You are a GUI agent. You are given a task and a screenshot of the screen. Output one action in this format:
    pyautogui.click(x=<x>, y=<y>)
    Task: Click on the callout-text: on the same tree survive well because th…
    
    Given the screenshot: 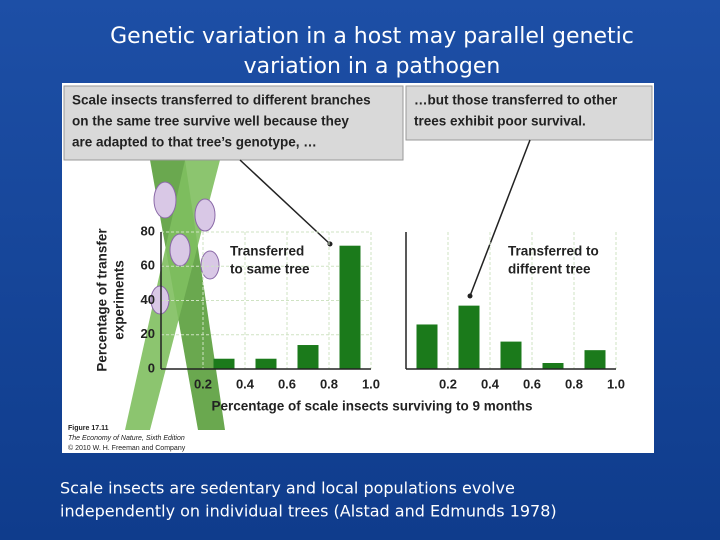 What is the action you would take?
    pyautogui.click(x=210, y=121)
    